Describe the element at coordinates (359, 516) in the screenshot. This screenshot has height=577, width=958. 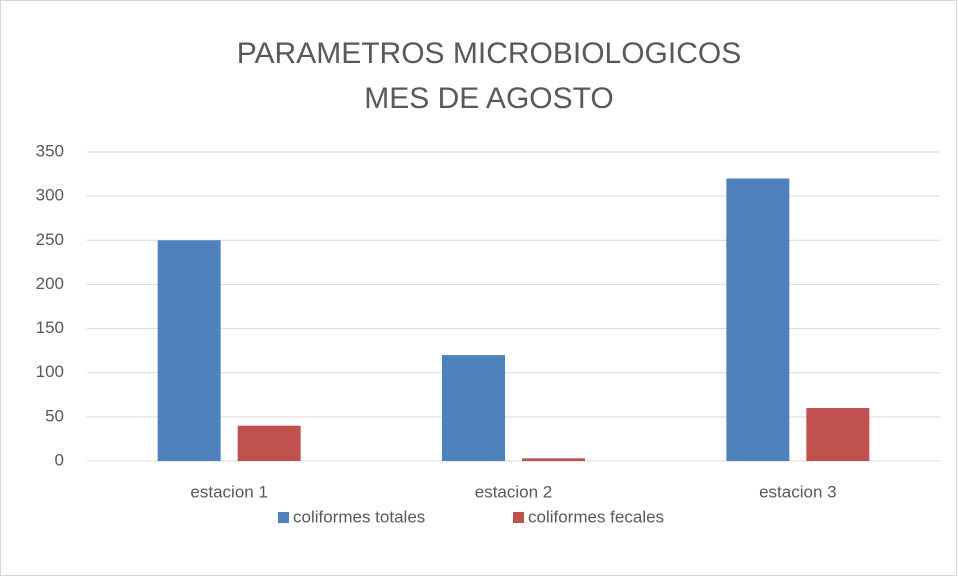
I see `legend-label: coliformes totales` at that location.